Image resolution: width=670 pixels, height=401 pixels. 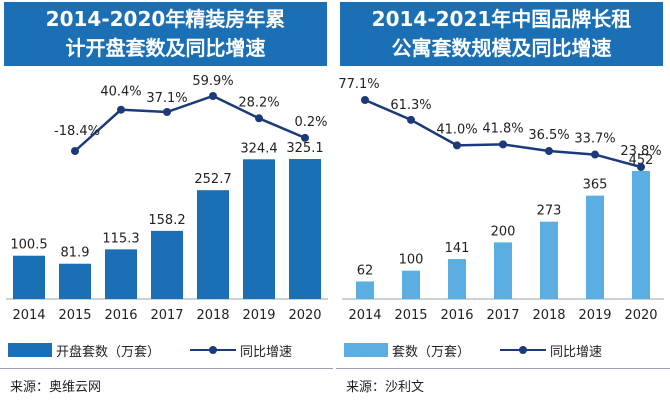 What do you see at coordinates (385, 387) in the screenshot?
I see `right-source-text: 来源：沙利文` at bounding box center [385, 387].